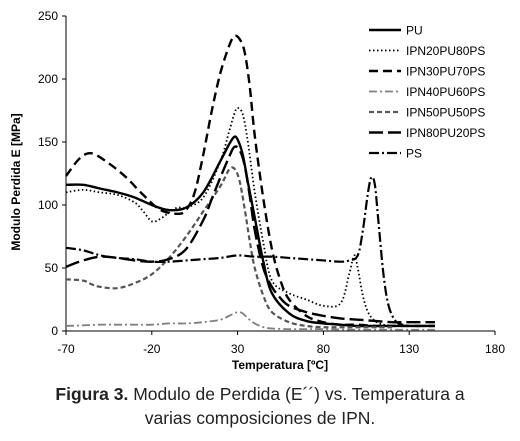  What do you see at coordinates (495, 349) in the screenshot?
I see `x-tick-label: 180` at bounding box center [495, 349].